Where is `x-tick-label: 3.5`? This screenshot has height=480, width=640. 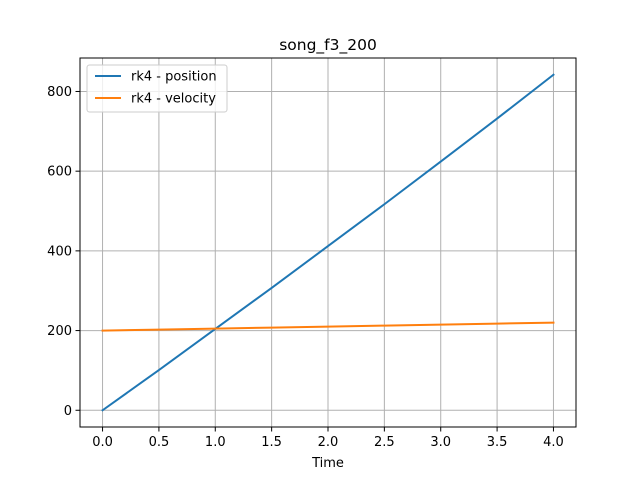 x-tick-label: 3.5 is located at coordinates (497, 442).